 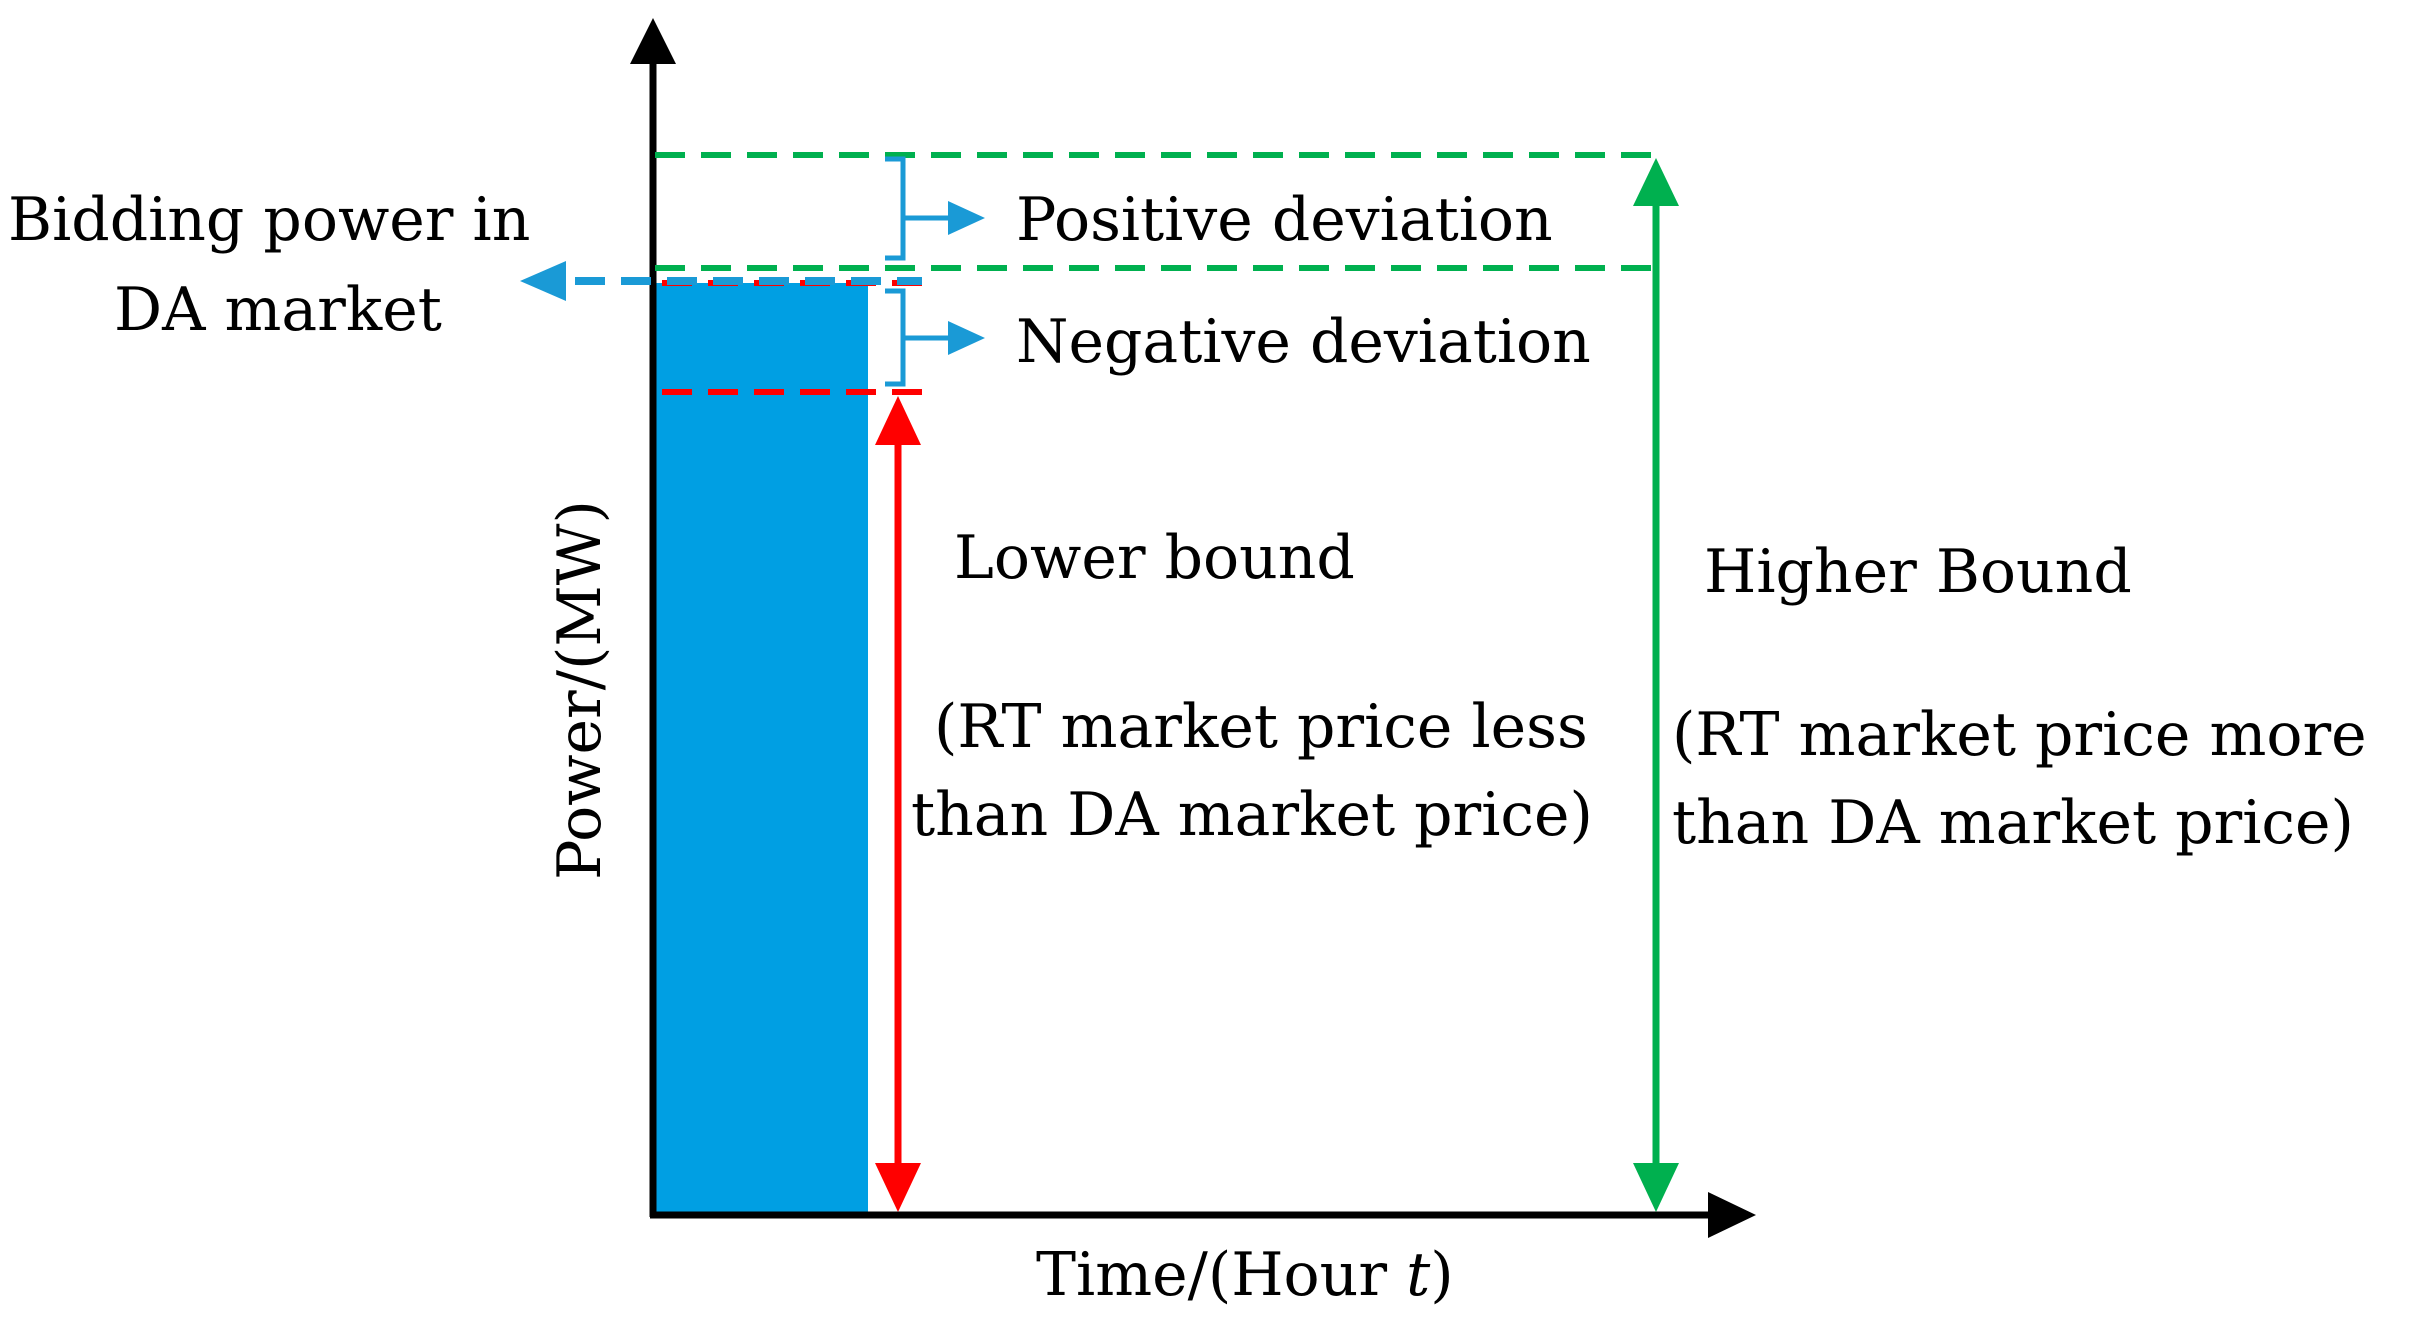 What do you see at coordinates (761, 749) in the screenshot?
I see `bidding-power-bar` at bounding box center [761, 749].